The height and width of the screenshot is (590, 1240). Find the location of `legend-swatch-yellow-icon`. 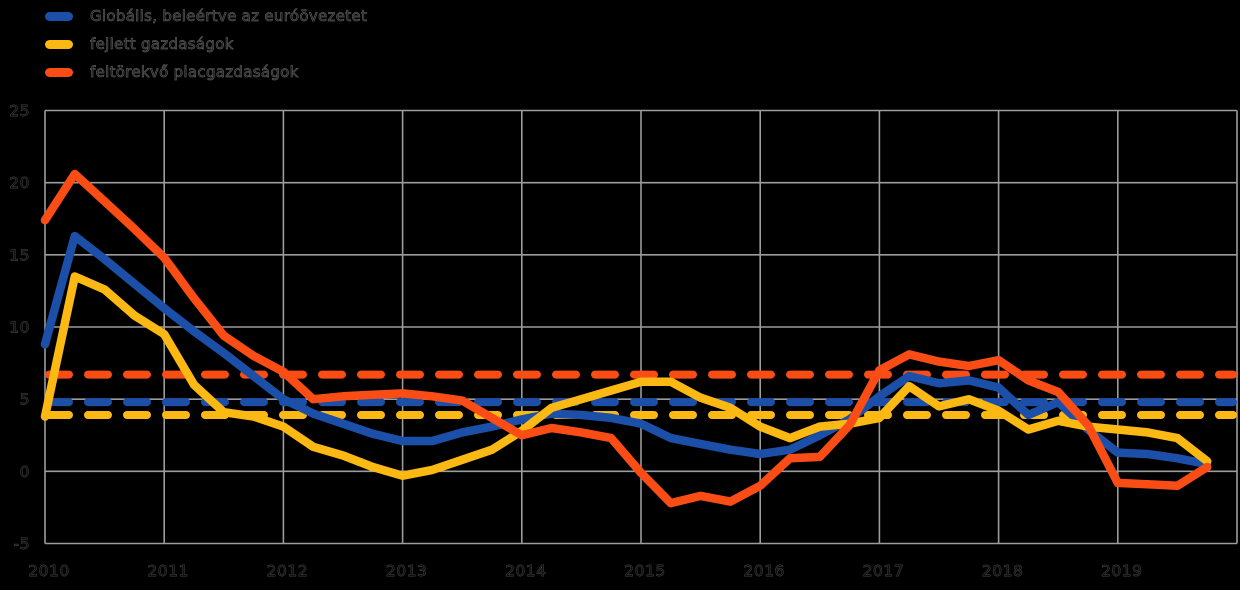

legend-swatch-yellow-icon is located at coordinates (59, 44).